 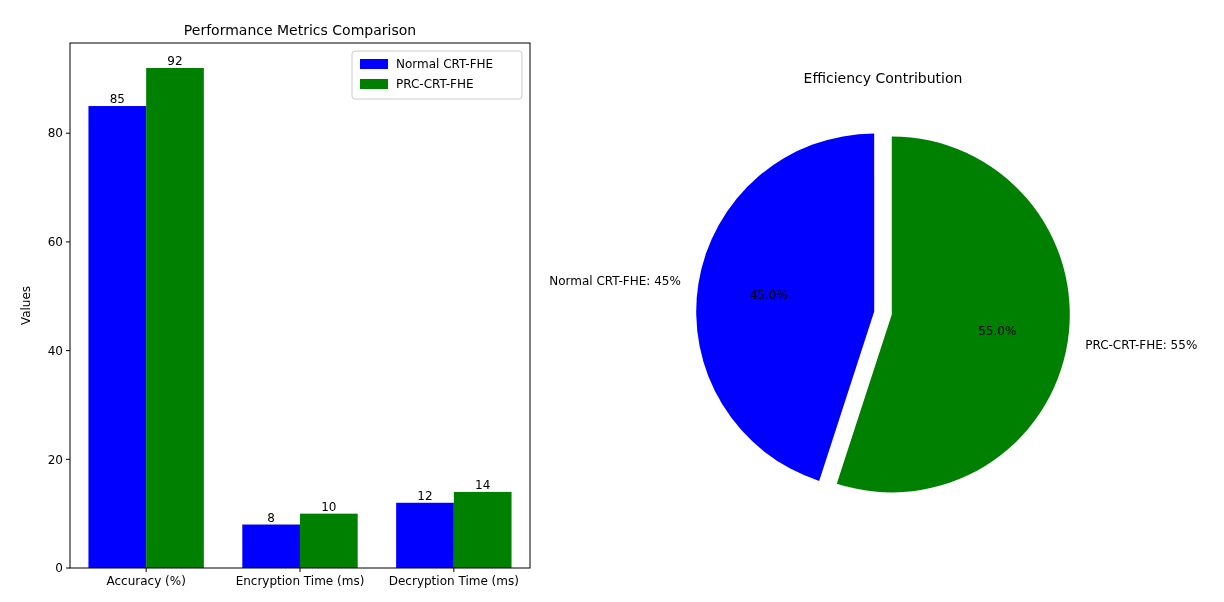 I want to click on data-label: 85, so click(x=117, y=99).